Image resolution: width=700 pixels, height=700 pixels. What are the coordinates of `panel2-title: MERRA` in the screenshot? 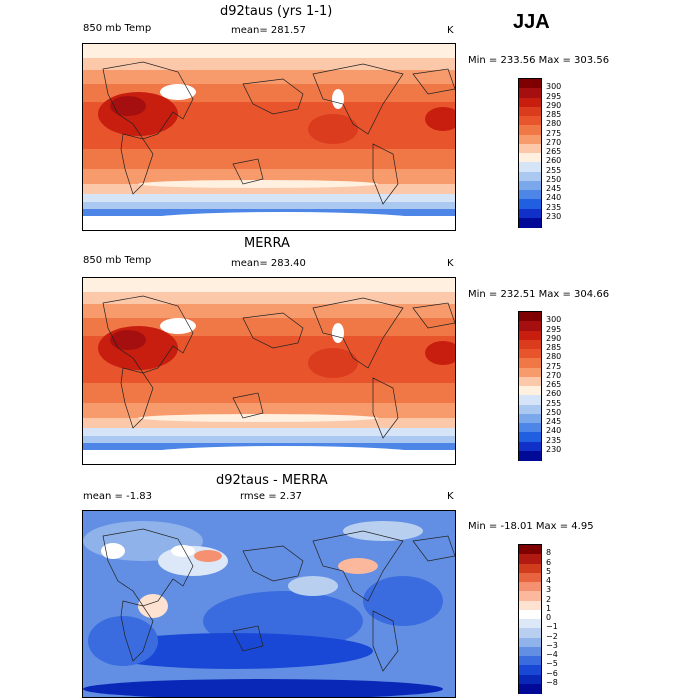 It's located at (267, 243).